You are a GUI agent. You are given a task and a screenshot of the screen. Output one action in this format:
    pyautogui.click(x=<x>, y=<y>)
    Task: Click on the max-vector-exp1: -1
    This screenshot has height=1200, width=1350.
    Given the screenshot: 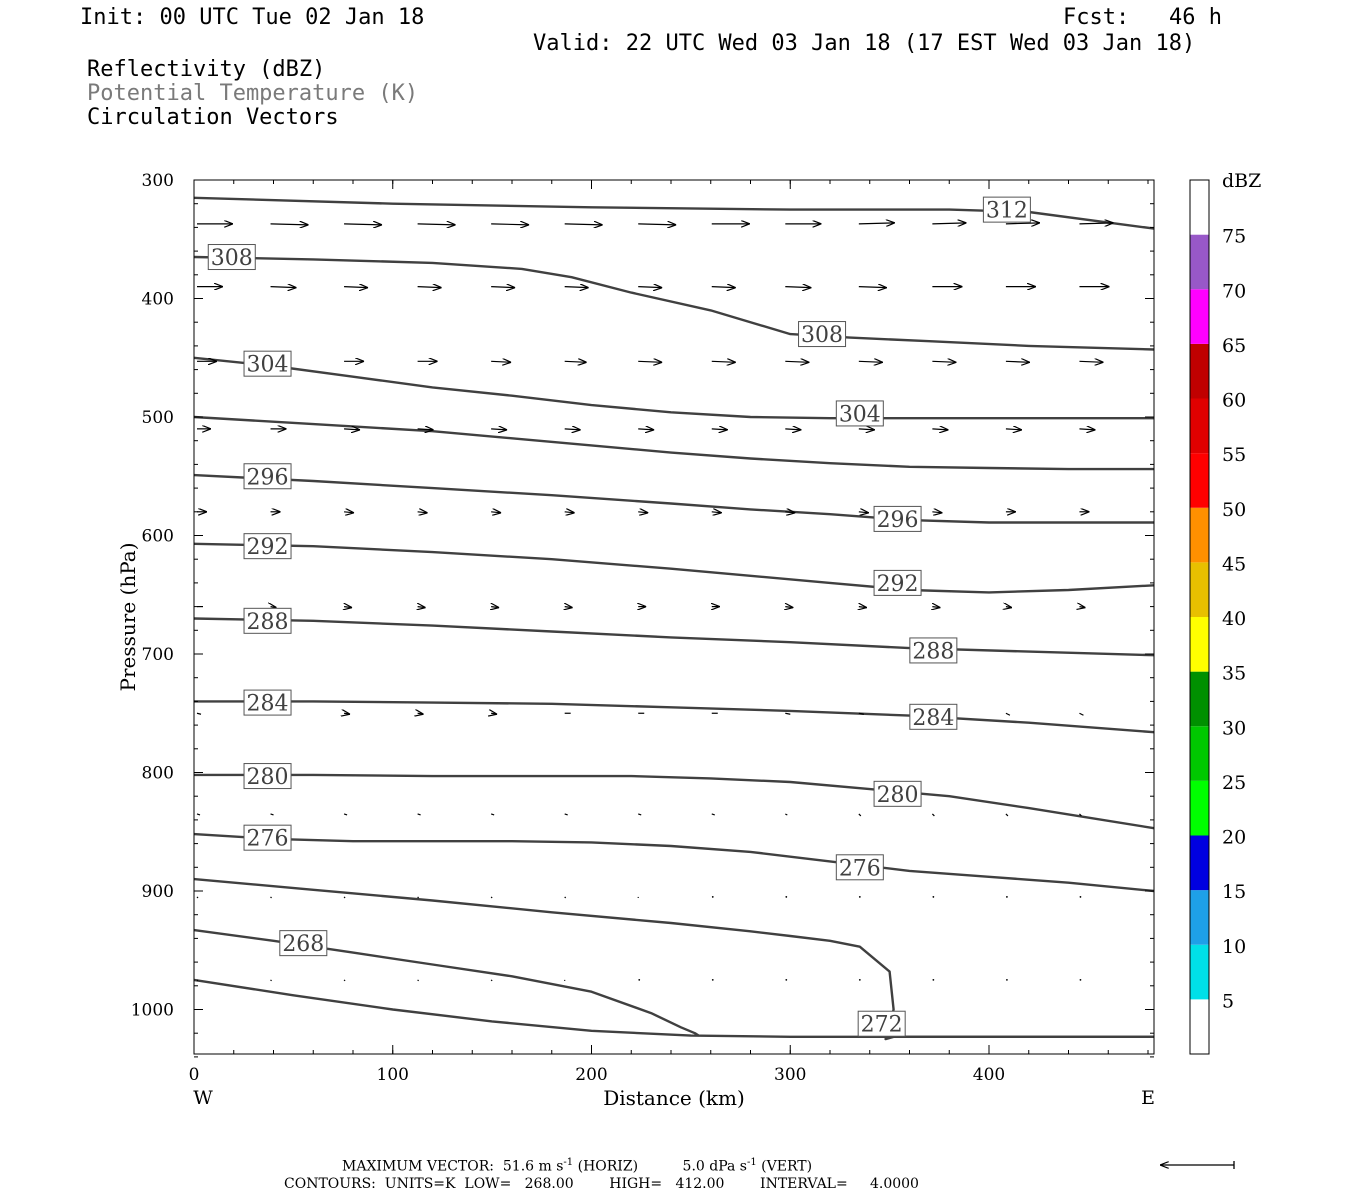 What is the action you would take?
    pyautogui.click(x=568, y=1162)
    